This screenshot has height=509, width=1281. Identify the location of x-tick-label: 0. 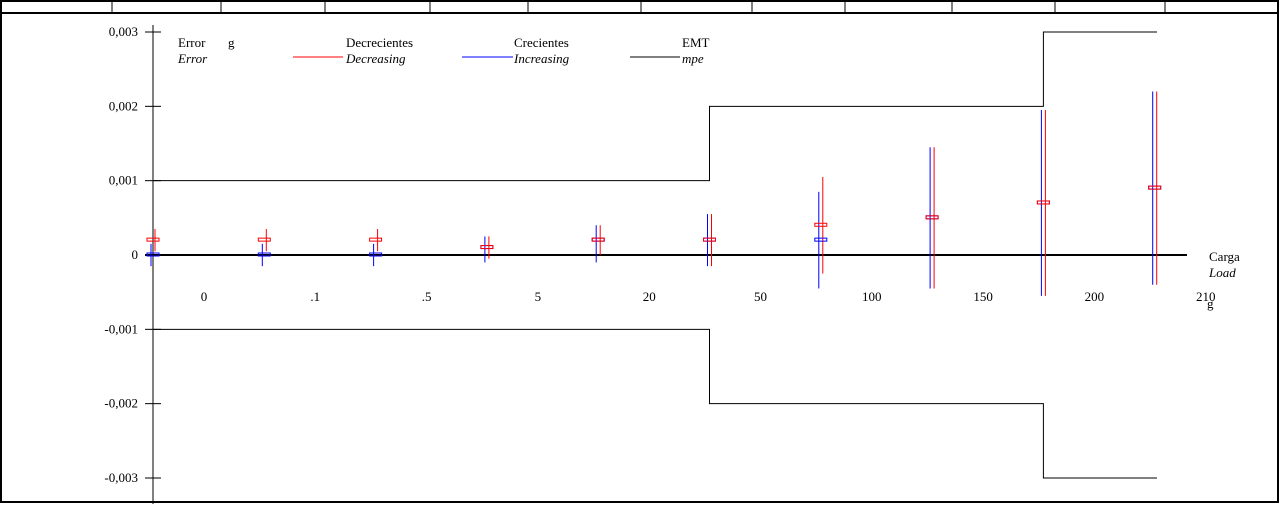
(204, 296).